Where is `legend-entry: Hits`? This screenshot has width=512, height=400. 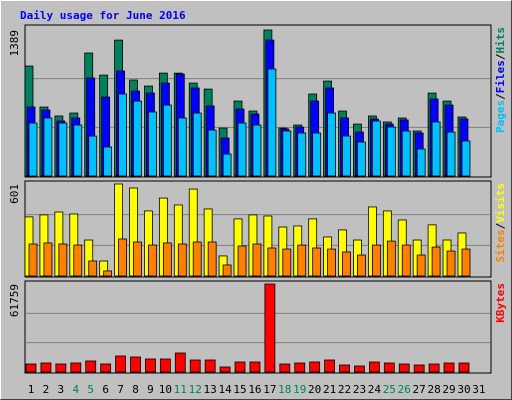
legend-entry: Hits is located at coordinates (500, 40).